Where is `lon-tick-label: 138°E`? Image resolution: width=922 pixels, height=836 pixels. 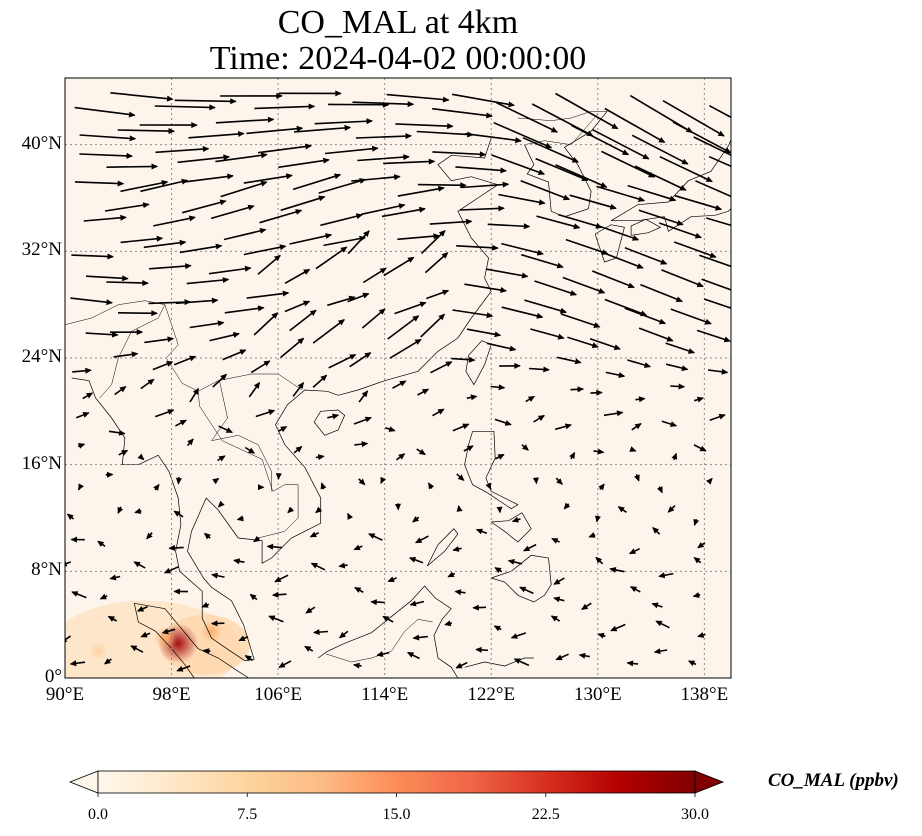 lon-tick-label: 138°E is located at coordinates (704, 694).